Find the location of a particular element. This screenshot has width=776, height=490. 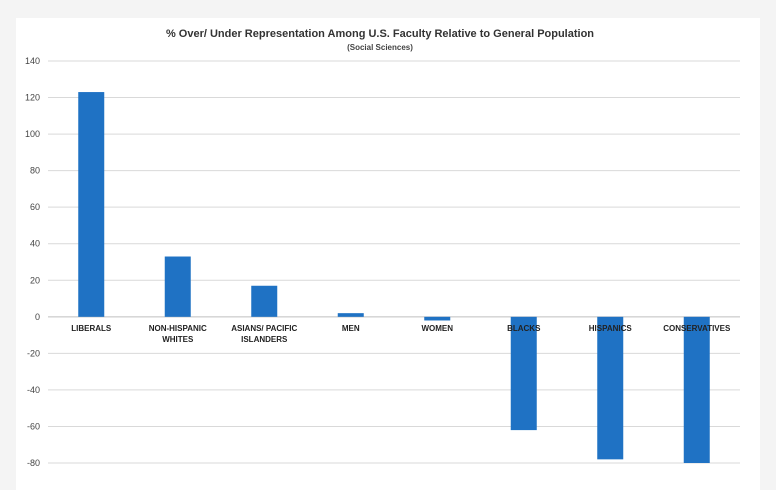

category-label: CONSERVATIVES is located at coordinates (697, 328).